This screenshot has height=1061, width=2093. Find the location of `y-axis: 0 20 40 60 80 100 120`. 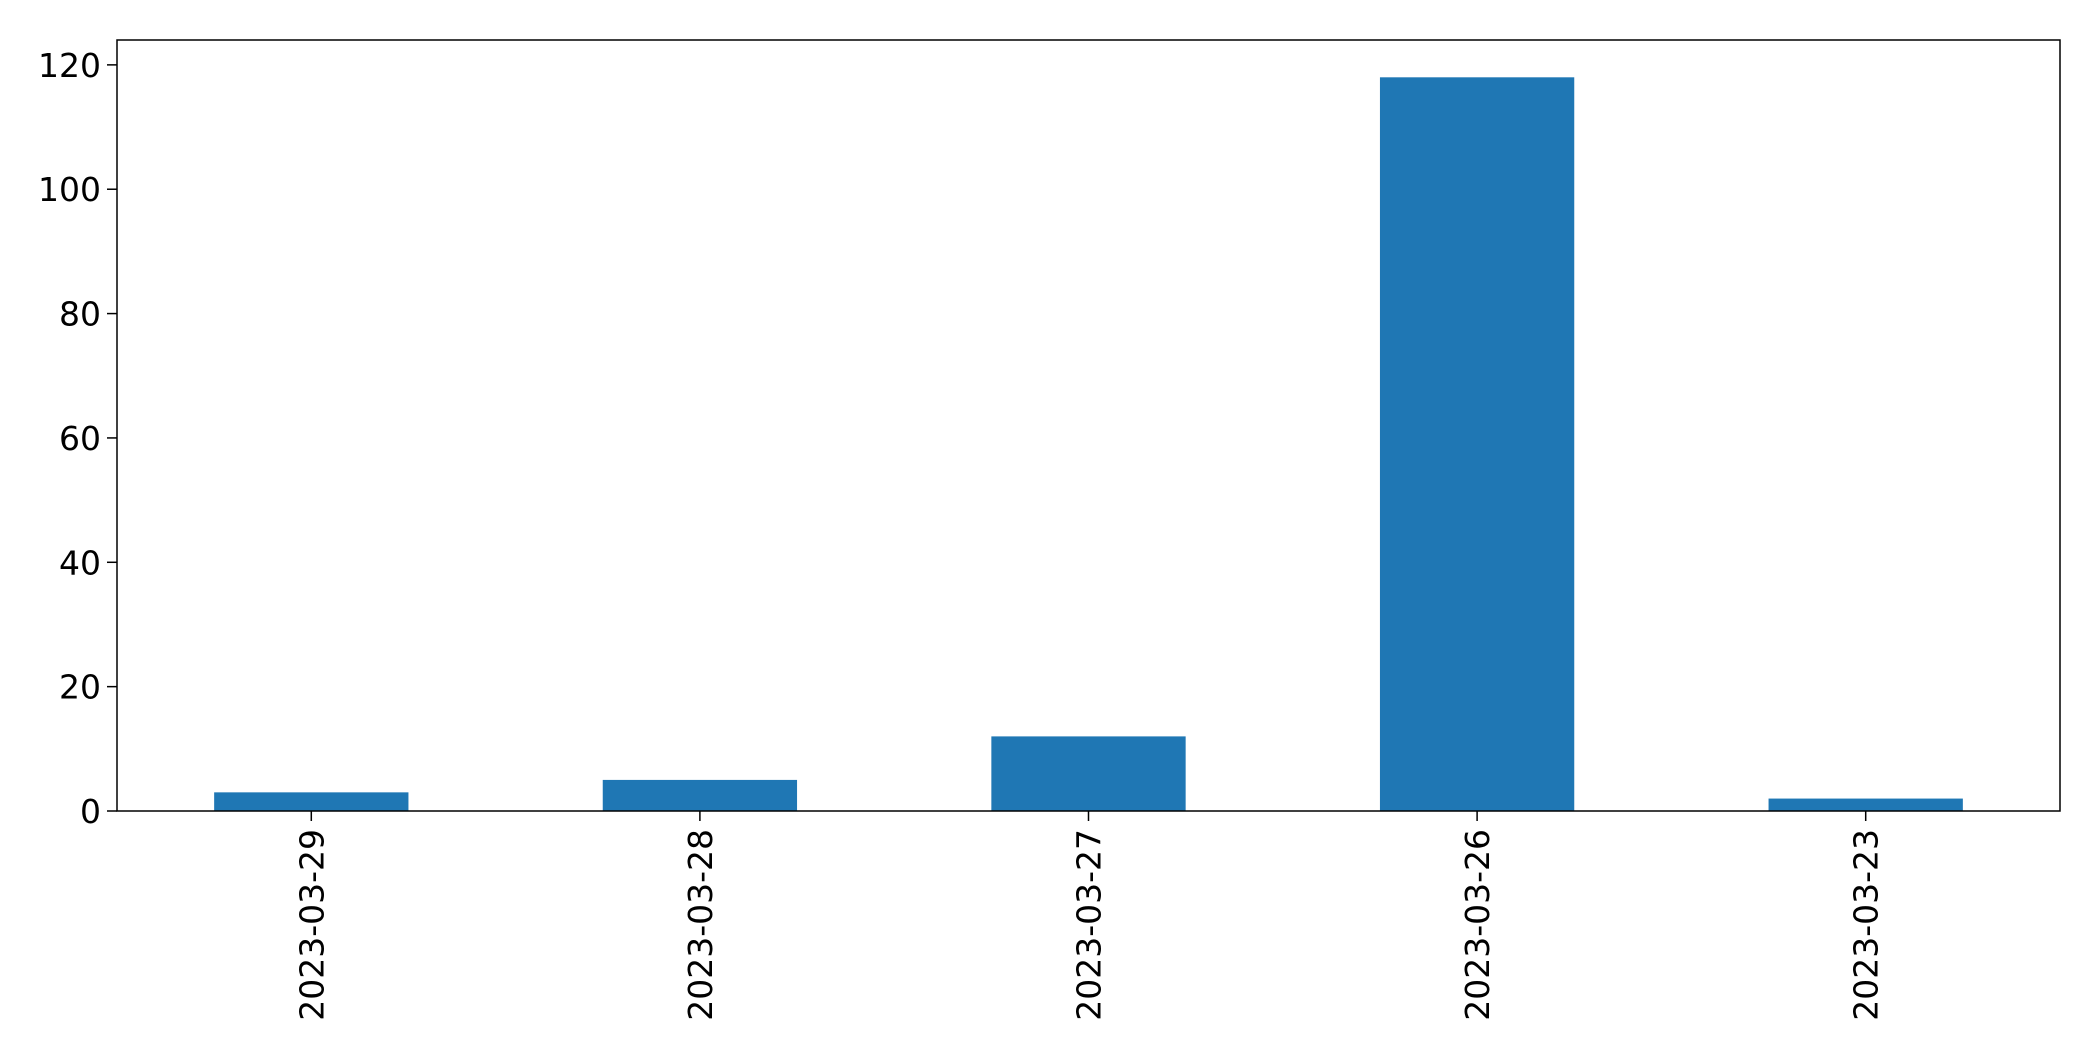

y-axis: 0 20 40 60 80 100 120 is located at coordinates (77, 438).